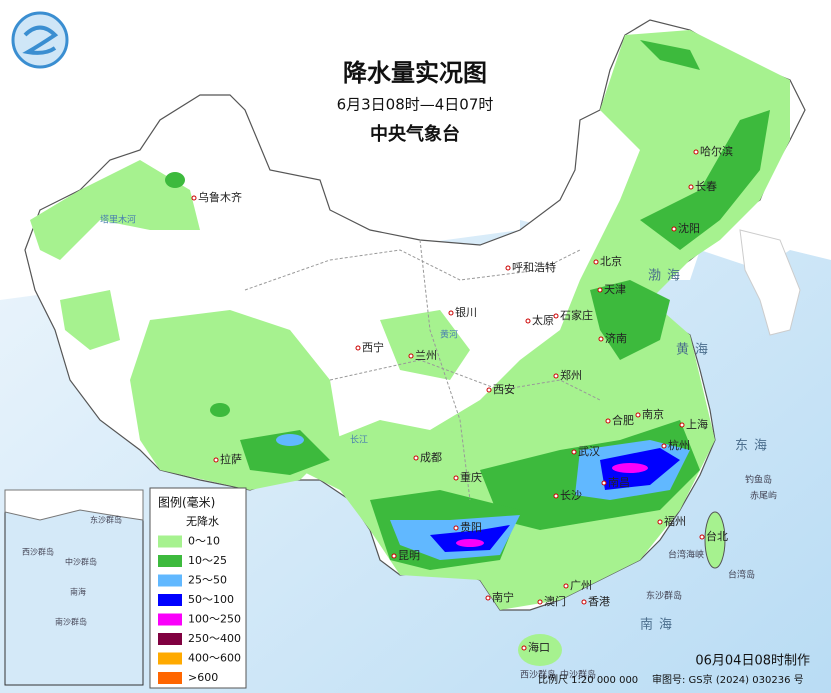 Image resolution: width=831 pixels, height=693 pixels. Describe the element at coordinates (588, 679) in the screenshot. I see `footer-scale: 比例尺 1:20 000 000` at that location.